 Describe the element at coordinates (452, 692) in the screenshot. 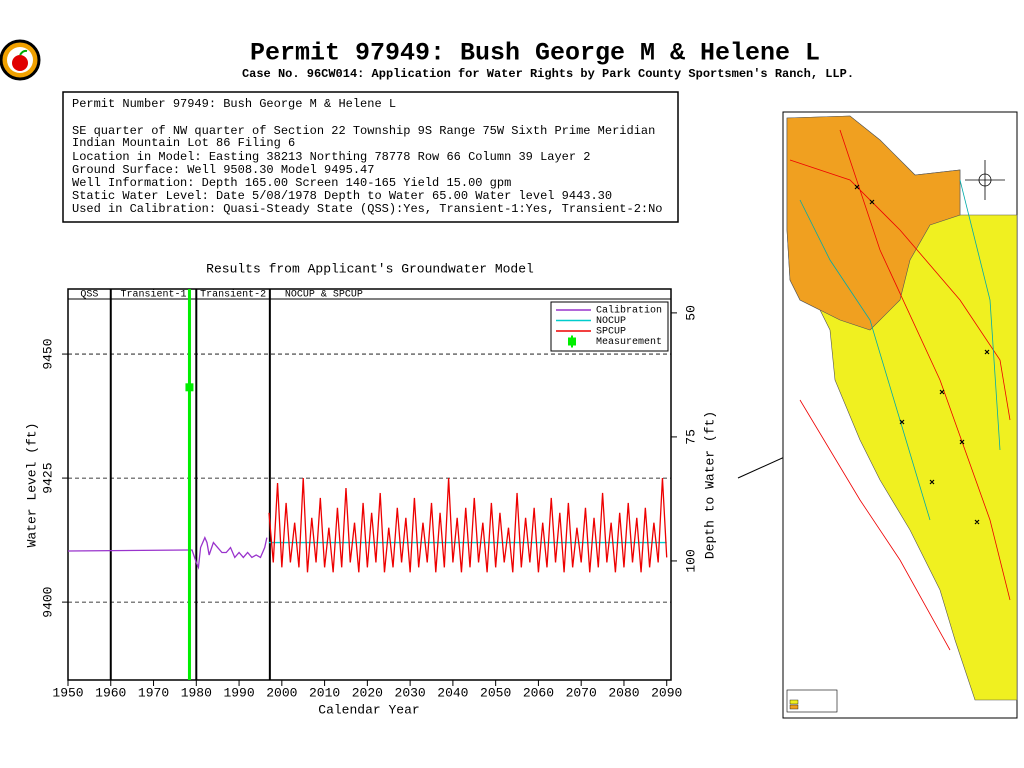

I see `x-tick-label: 2040` at that location.